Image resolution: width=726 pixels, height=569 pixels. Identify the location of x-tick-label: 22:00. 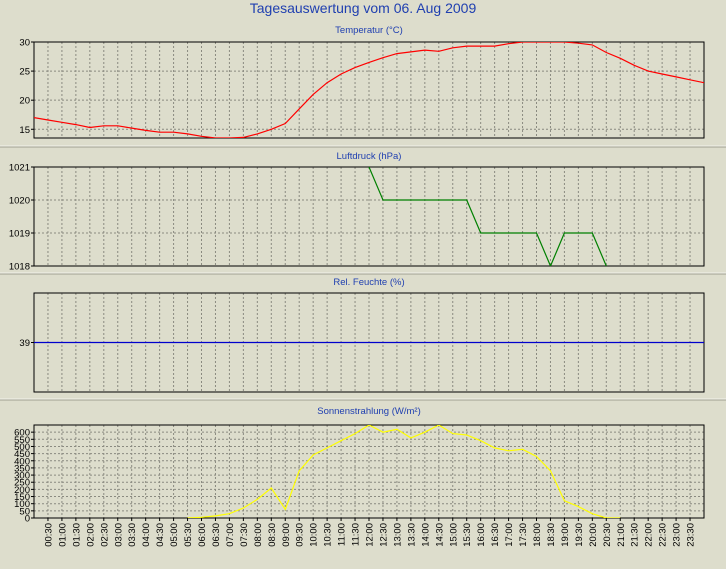
(649, 535).